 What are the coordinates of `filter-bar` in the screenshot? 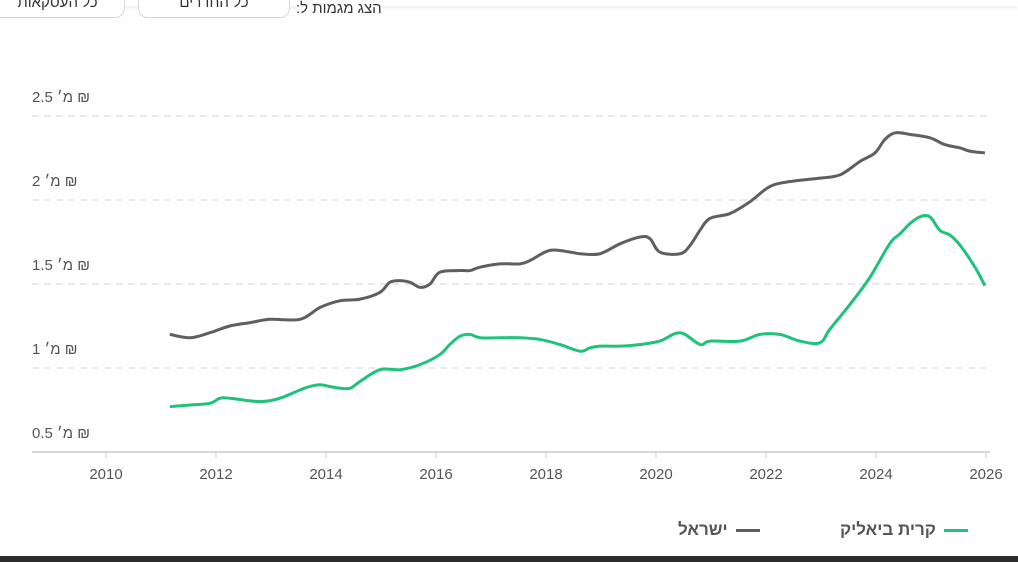 It's located at (509, 3).